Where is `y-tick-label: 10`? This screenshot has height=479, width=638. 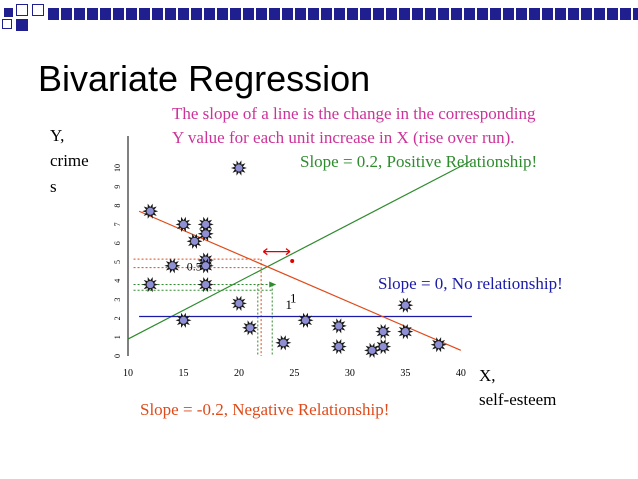
y-tick-label: 10 is located at coordinates (117, 168).